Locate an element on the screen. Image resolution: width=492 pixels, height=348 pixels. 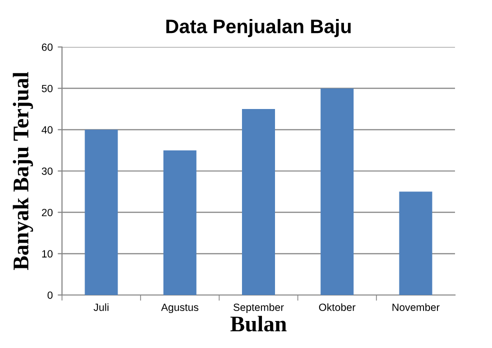
x-tick-label: September is located at coordinates (259, 308).